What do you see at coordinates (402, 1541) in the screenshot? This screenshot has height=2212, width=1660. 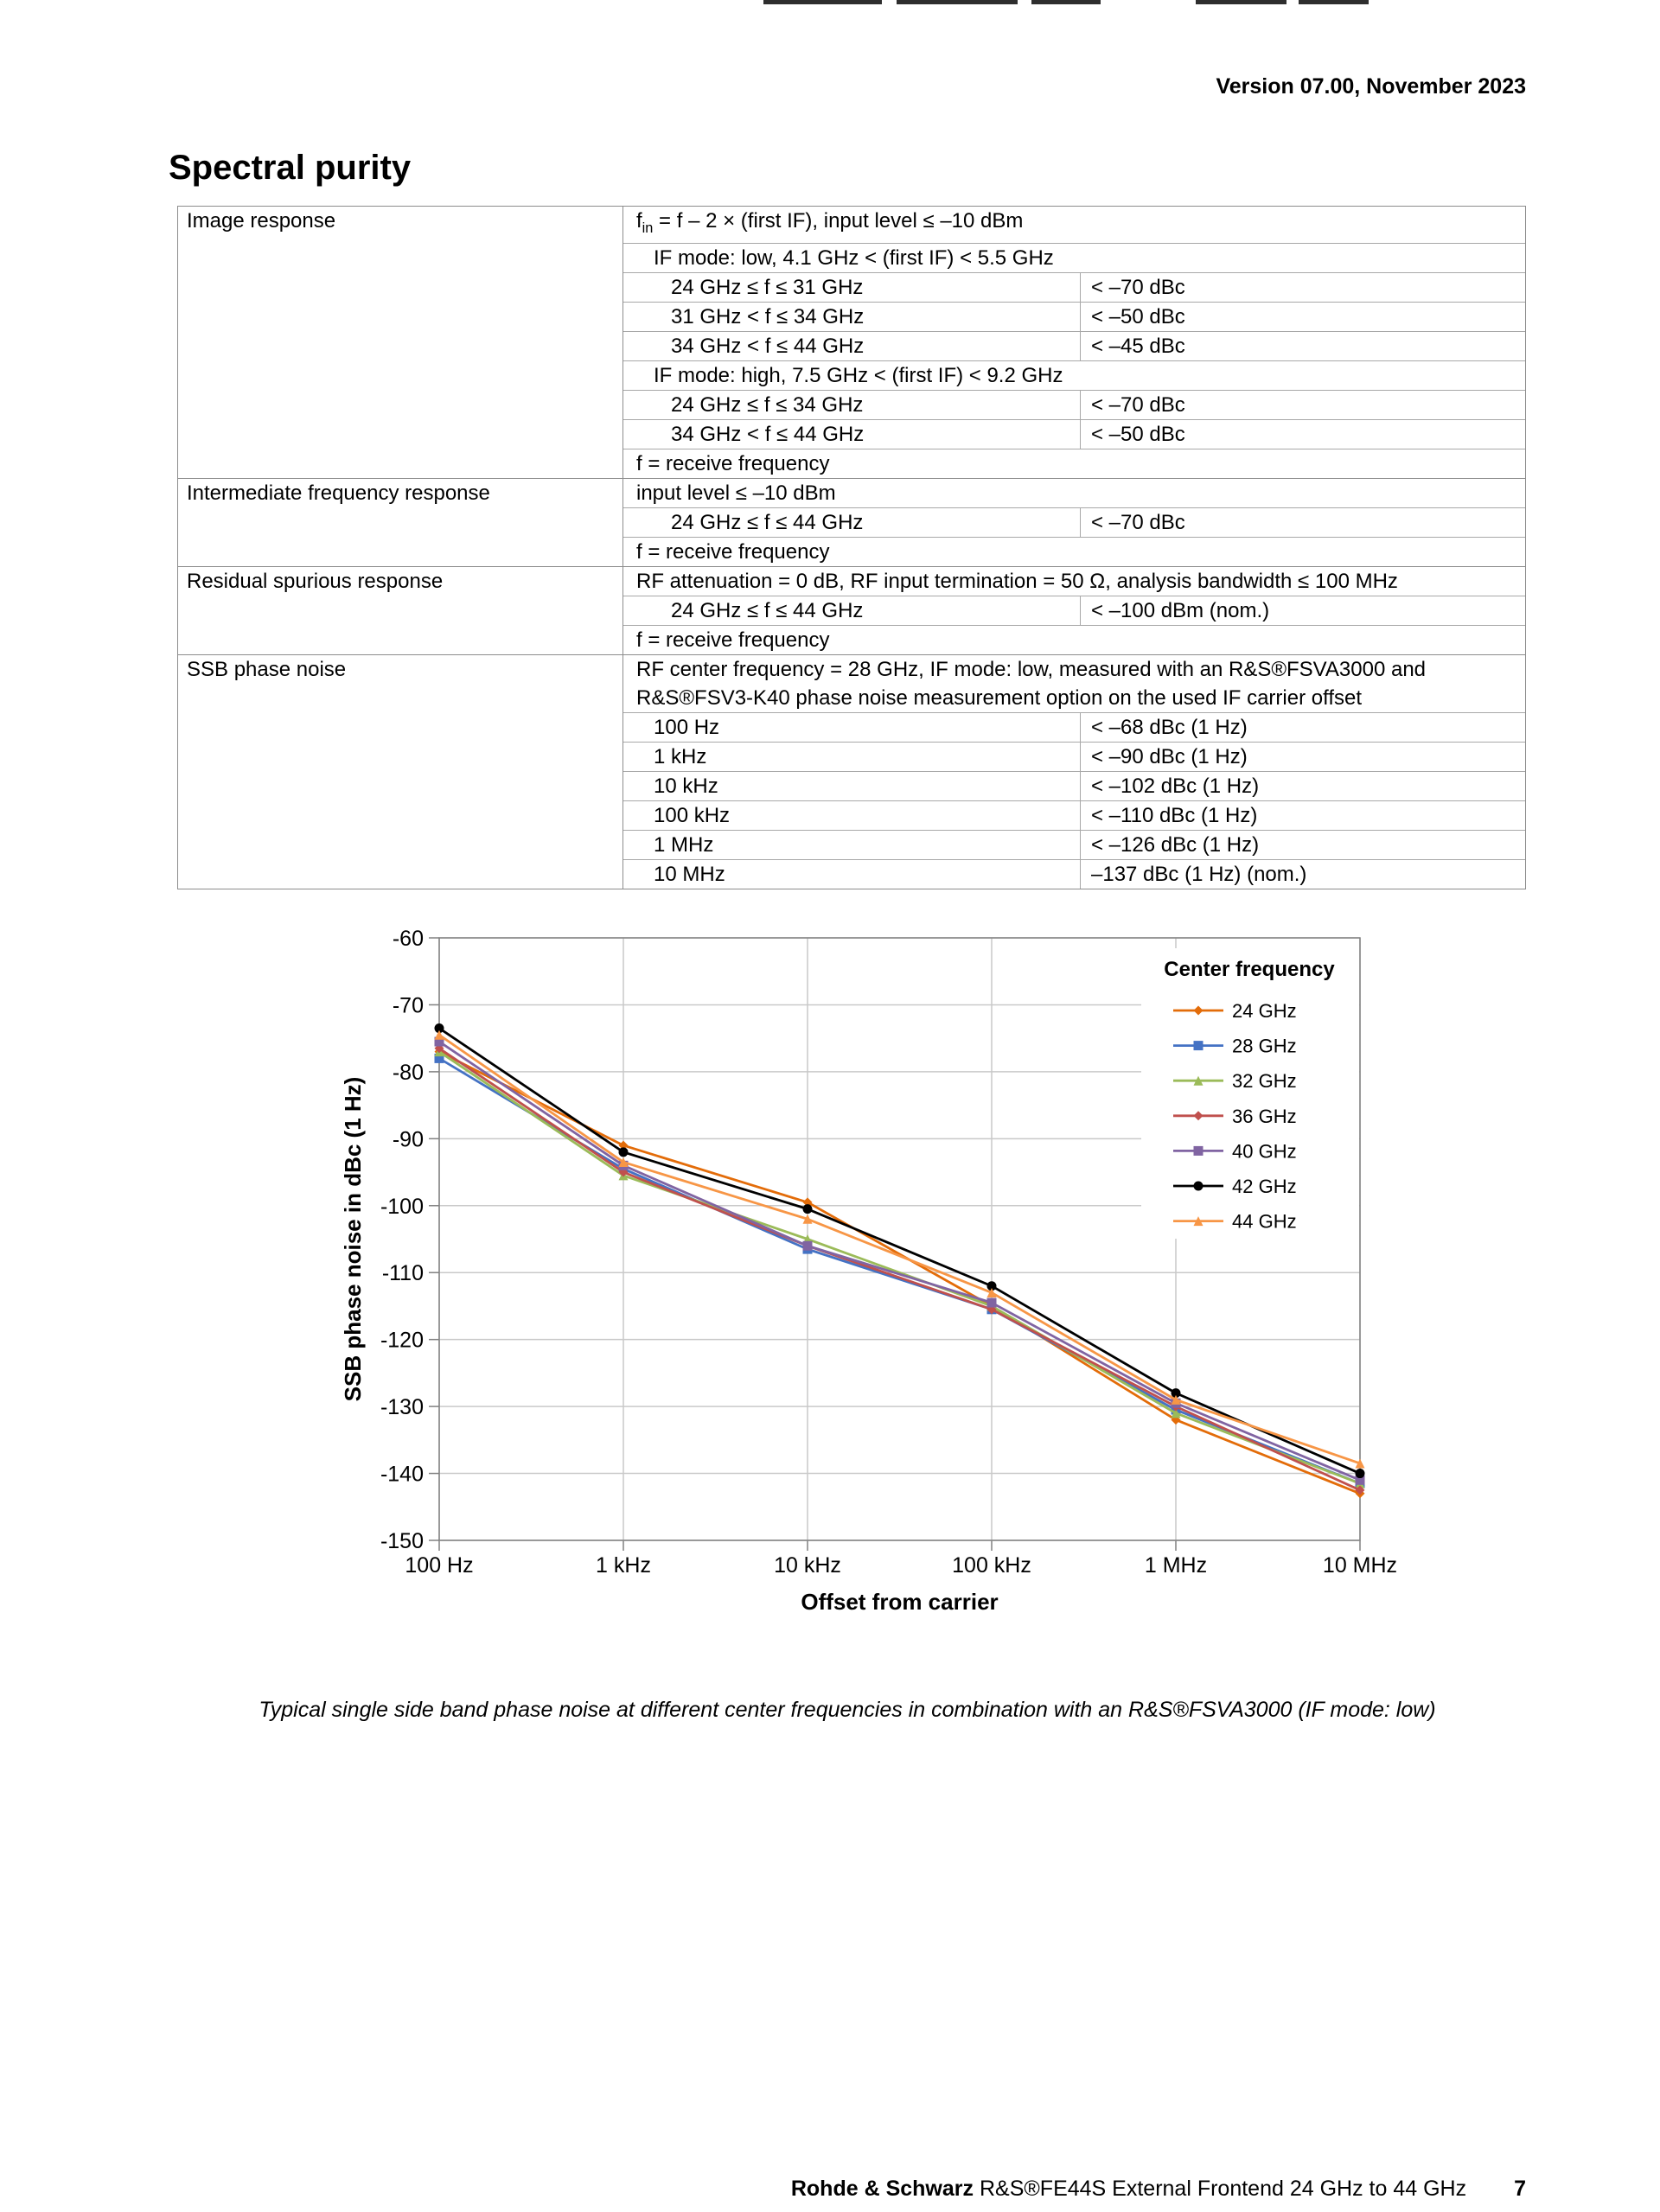 I see `y-tick-label: -150` at bounding box center [402, 1541].